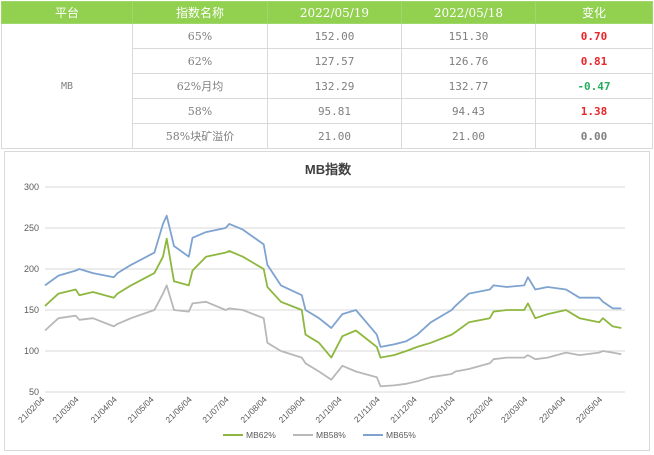 Image resolution: width=654 pixels, height=455 pixels. I want to click on x-tick-label: 21/06/04, so click(178, 409).